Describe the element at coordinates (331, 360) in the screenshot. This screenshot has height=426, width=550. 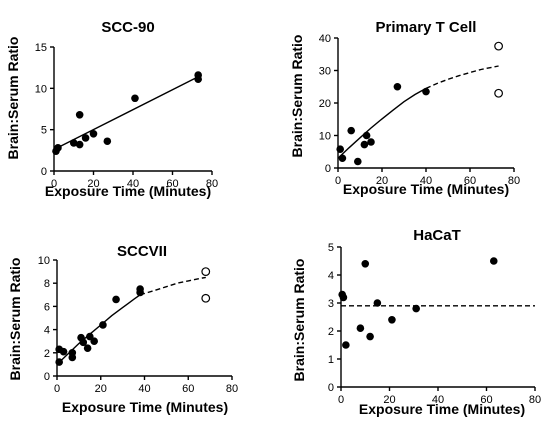
I see `y-tick-label: 1` at that location.